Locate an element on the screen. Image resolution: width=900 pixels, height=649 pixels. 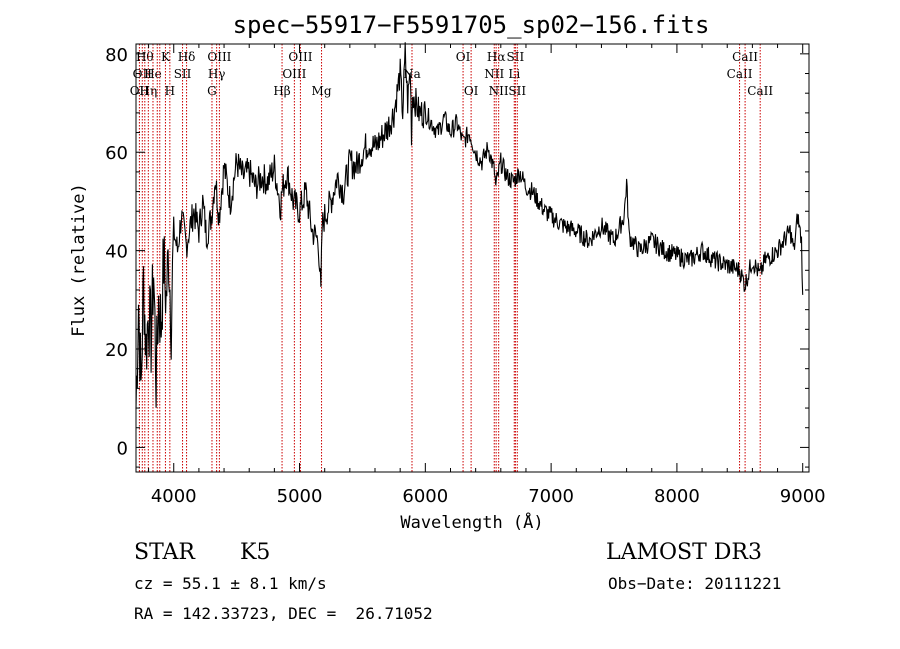
y-axis-label: Flux (relative) is located at coordinates (79, 260).